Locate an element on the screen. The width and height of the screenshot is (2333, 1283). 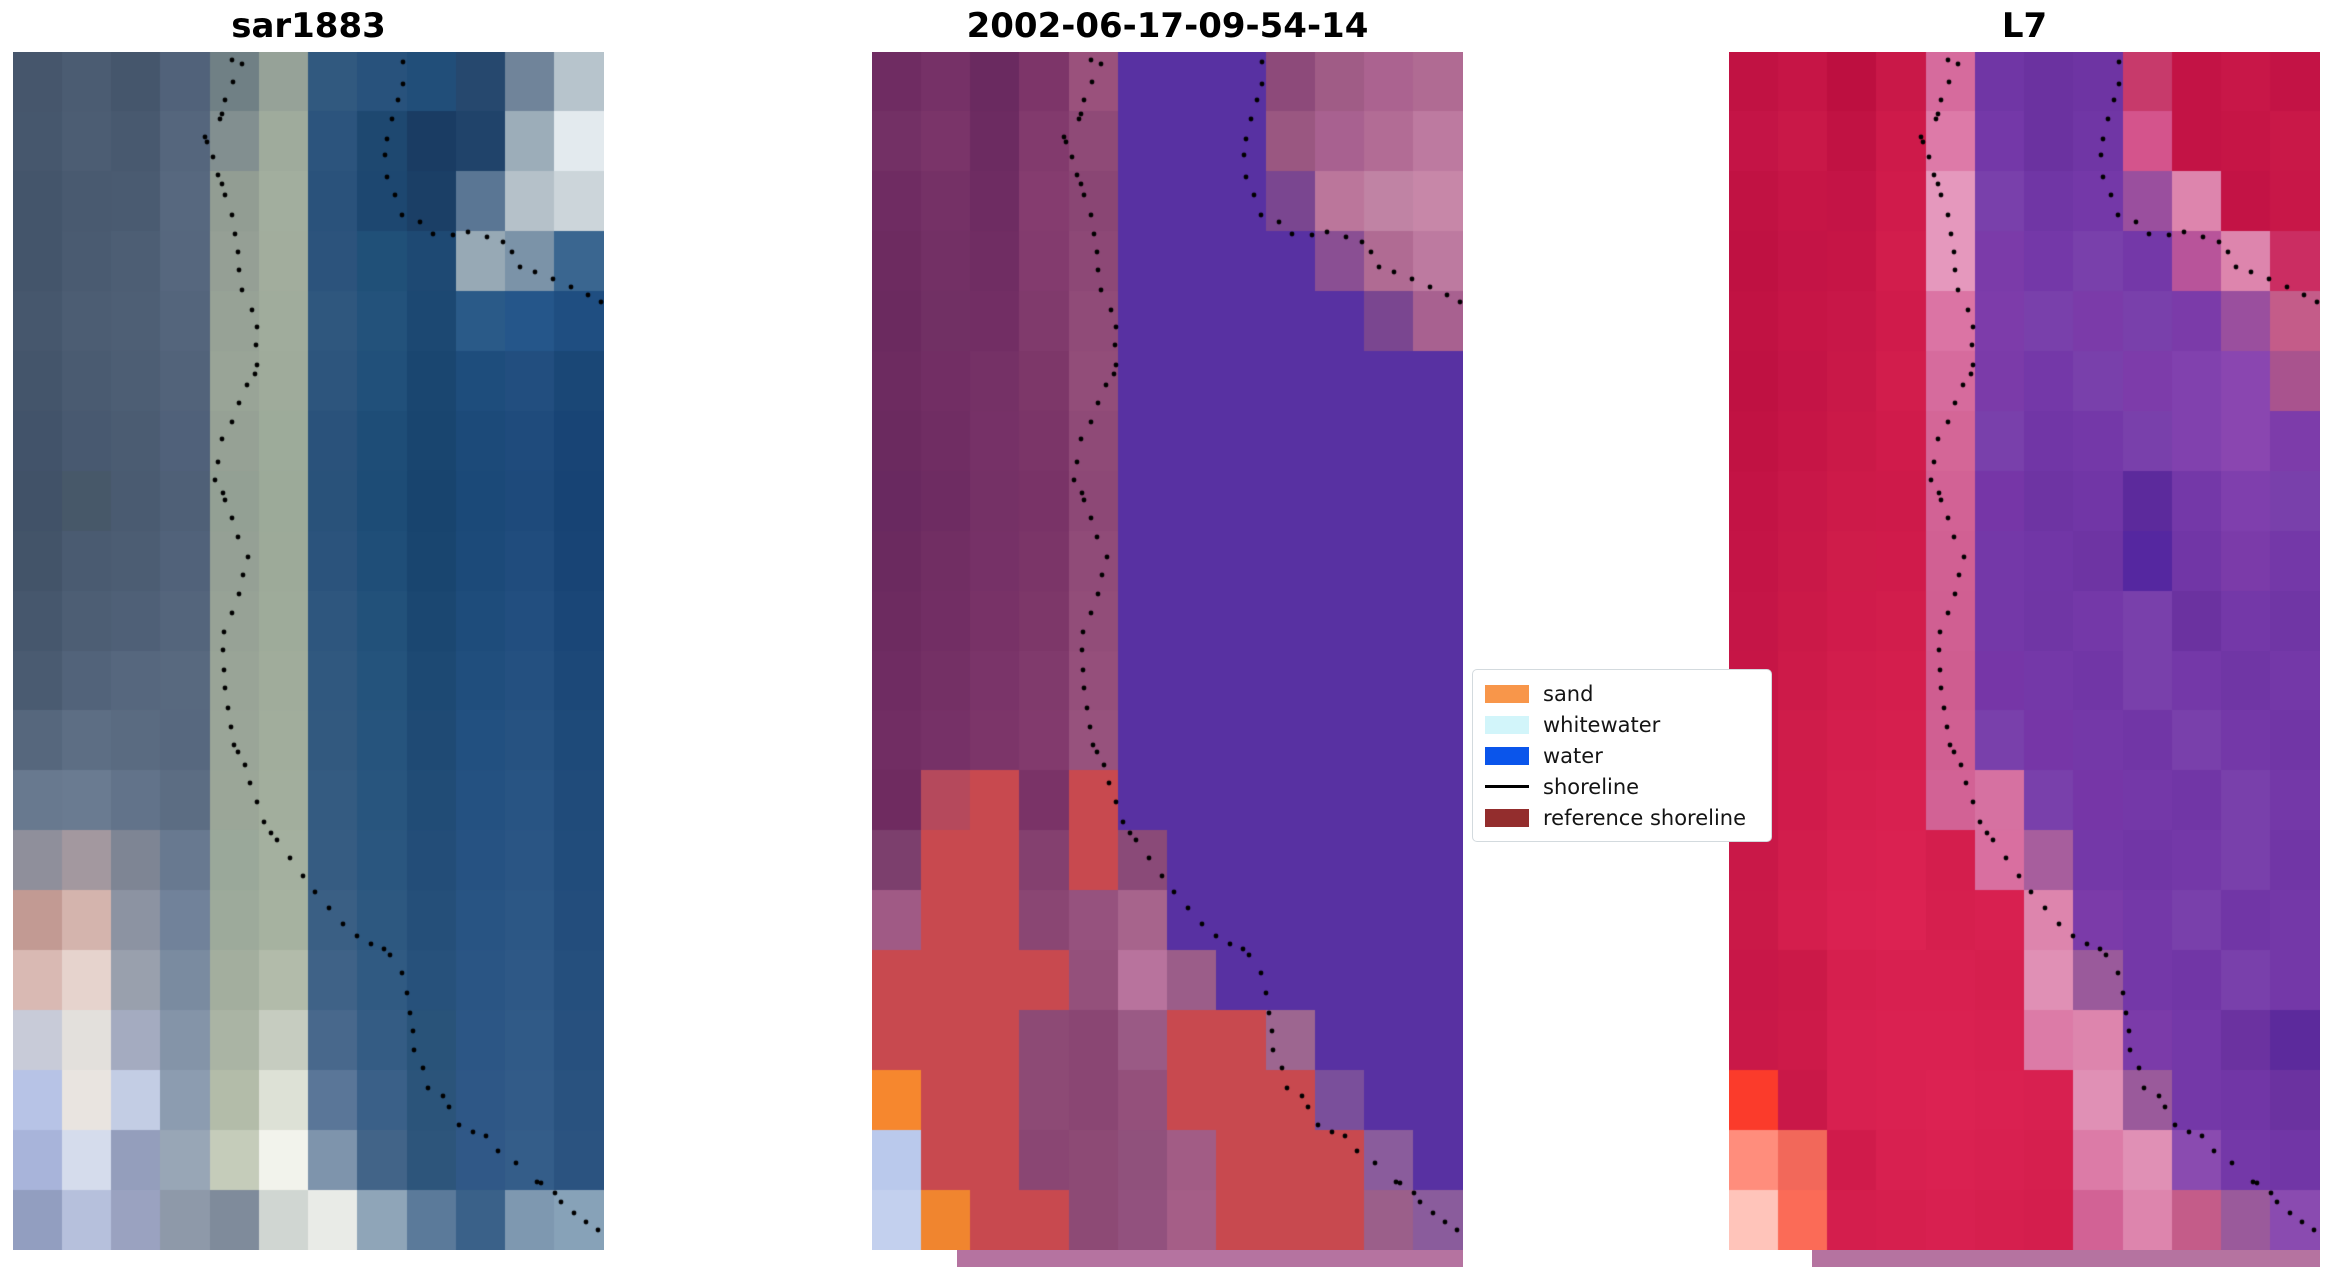
panel-title-sar1883: sar1883 is located at coordinates (308, 26).